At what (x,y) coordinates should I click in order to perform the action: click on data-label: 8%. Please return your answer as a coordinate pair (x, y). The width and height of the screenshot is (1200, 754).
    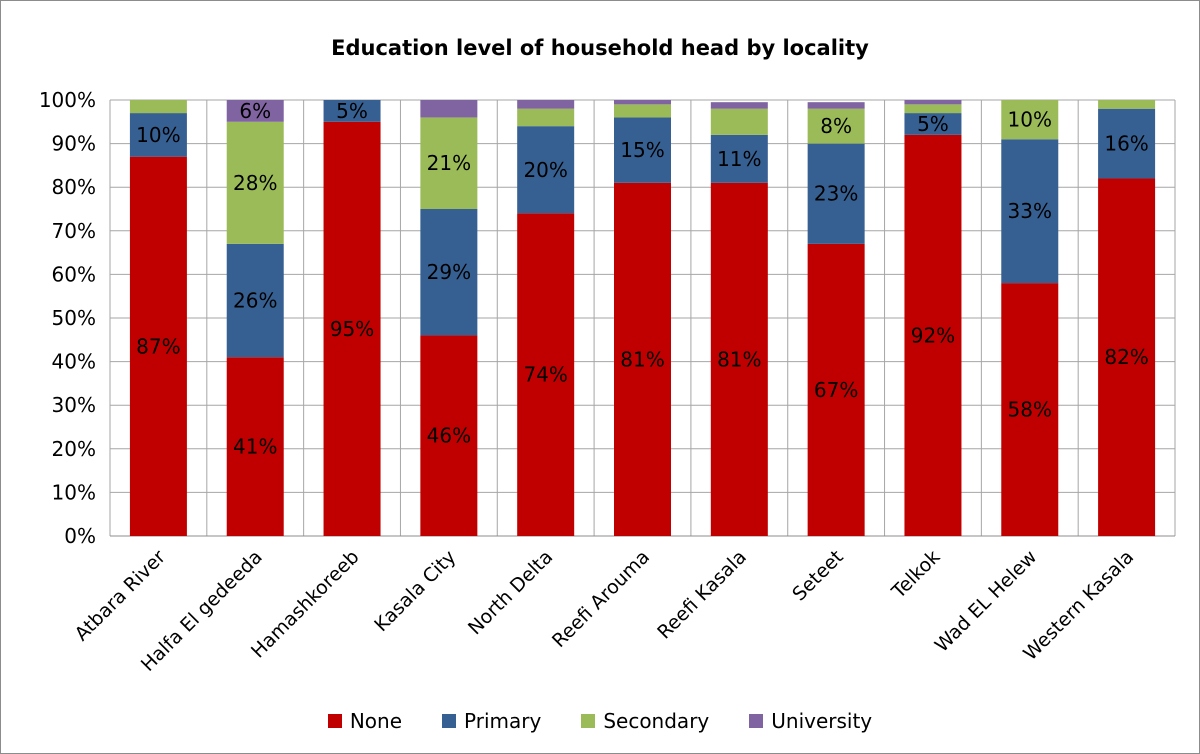
    Looking at the image, I should click on (836, 126).